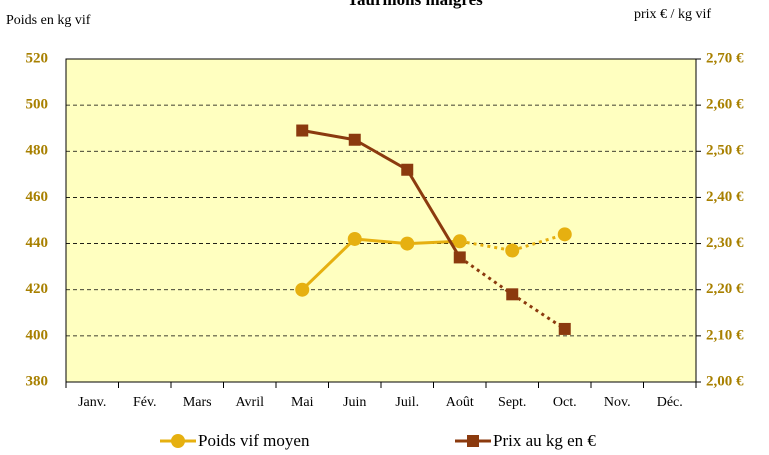 The image size is (769, 455). I want to click on x-tick-label: Juin, so click(354, 402).